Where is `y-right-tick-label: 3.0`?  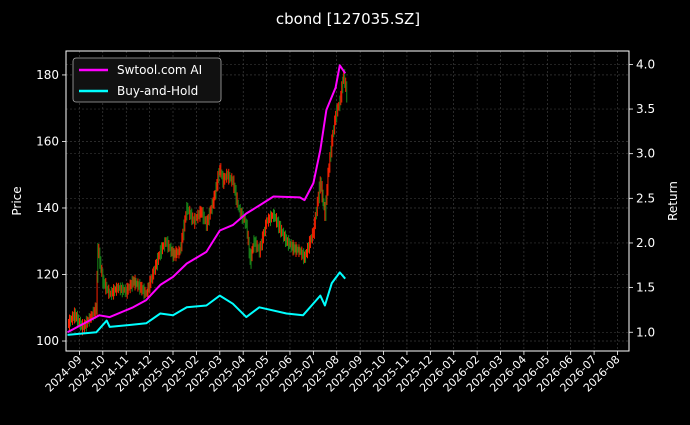 y-right-tick-label: 3.0 is located at coordinates (645, 154).